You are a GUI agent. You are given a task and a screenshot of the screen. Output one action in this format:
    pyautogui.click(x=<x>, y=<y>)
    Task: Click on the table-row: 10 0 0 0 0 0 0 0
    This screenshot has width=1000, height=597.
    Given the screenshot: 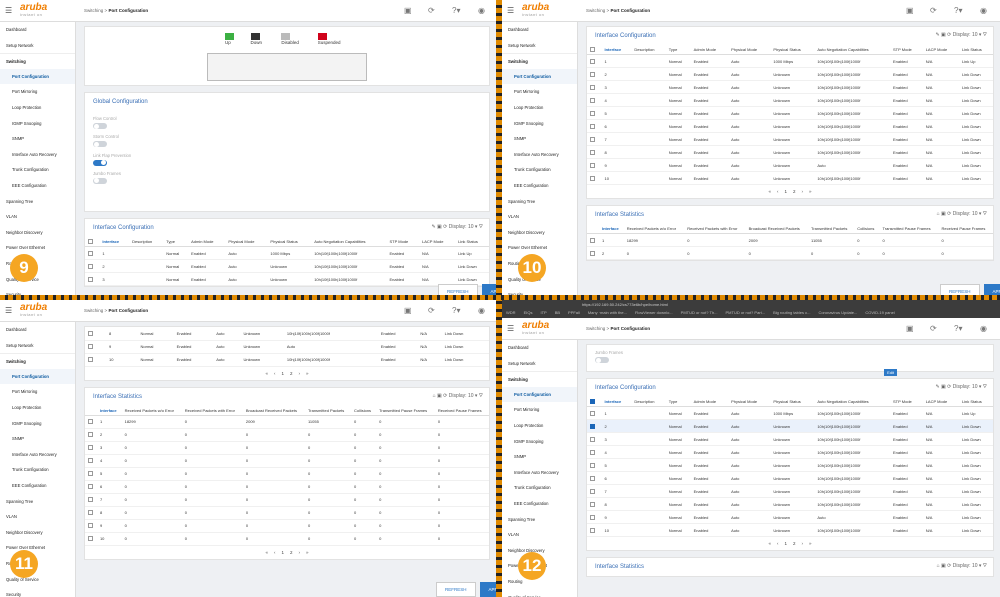 What is the action you would take?
    pyautogui.click(x=287, y=539)
    